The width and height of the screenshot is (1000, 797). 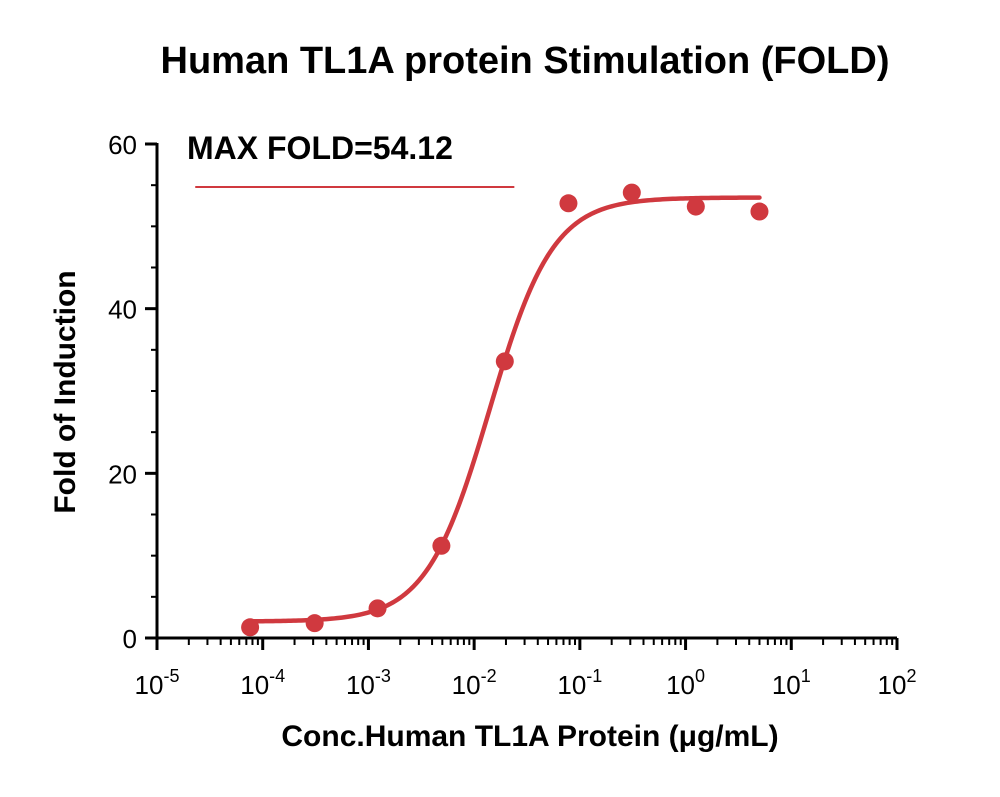 What do you see at coordinates (122, 474) in the screenshot?
I see `y-tick-label: 20` at bounding box center [122, 474].